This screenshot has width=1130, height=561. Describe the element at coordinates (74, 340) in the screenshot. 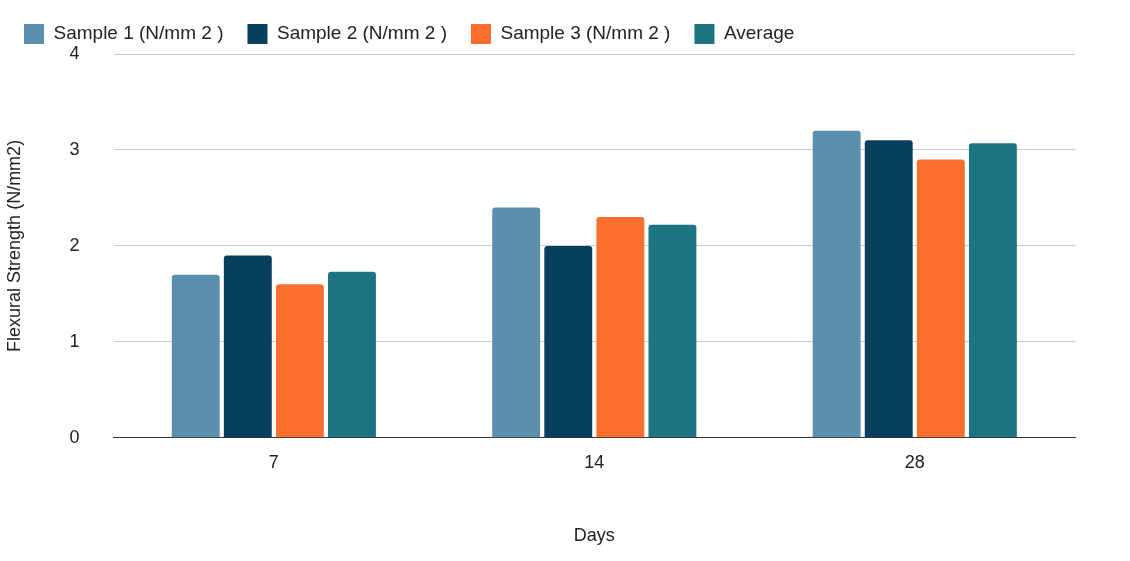

I see `y-tick-label: 1` at that location.